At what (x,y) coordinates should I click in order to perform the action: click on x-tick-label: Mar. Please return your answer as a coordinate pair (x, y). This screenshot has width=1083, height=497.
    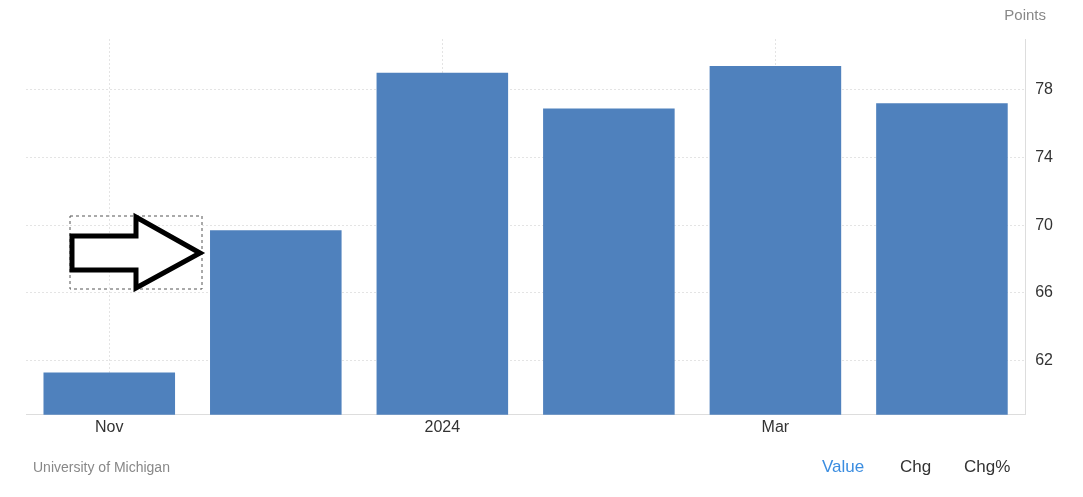
    Looking at the image, I should click on (775, 426).